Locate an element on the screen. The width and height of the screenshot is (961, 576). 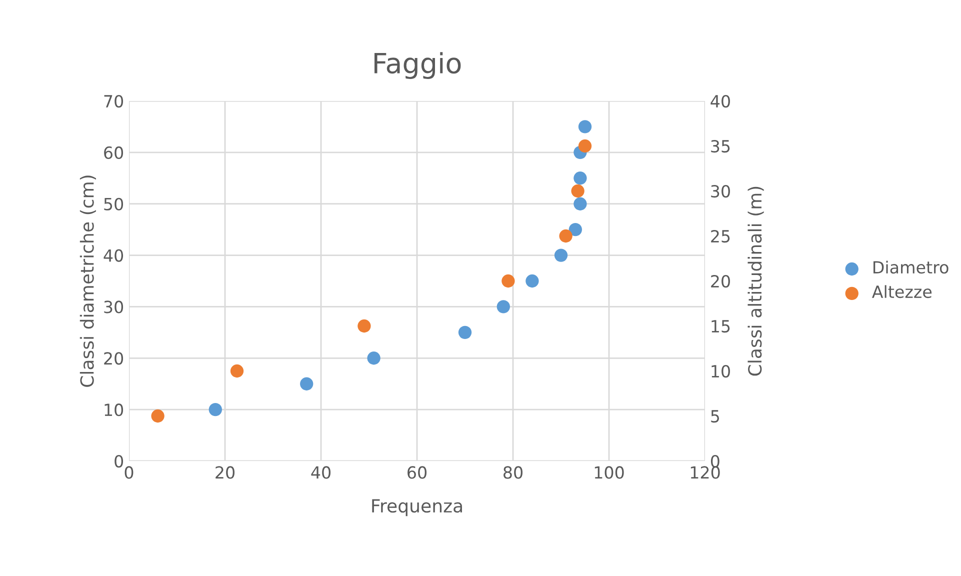
y-tick-label: 10 is located at coordinates (114, 410).